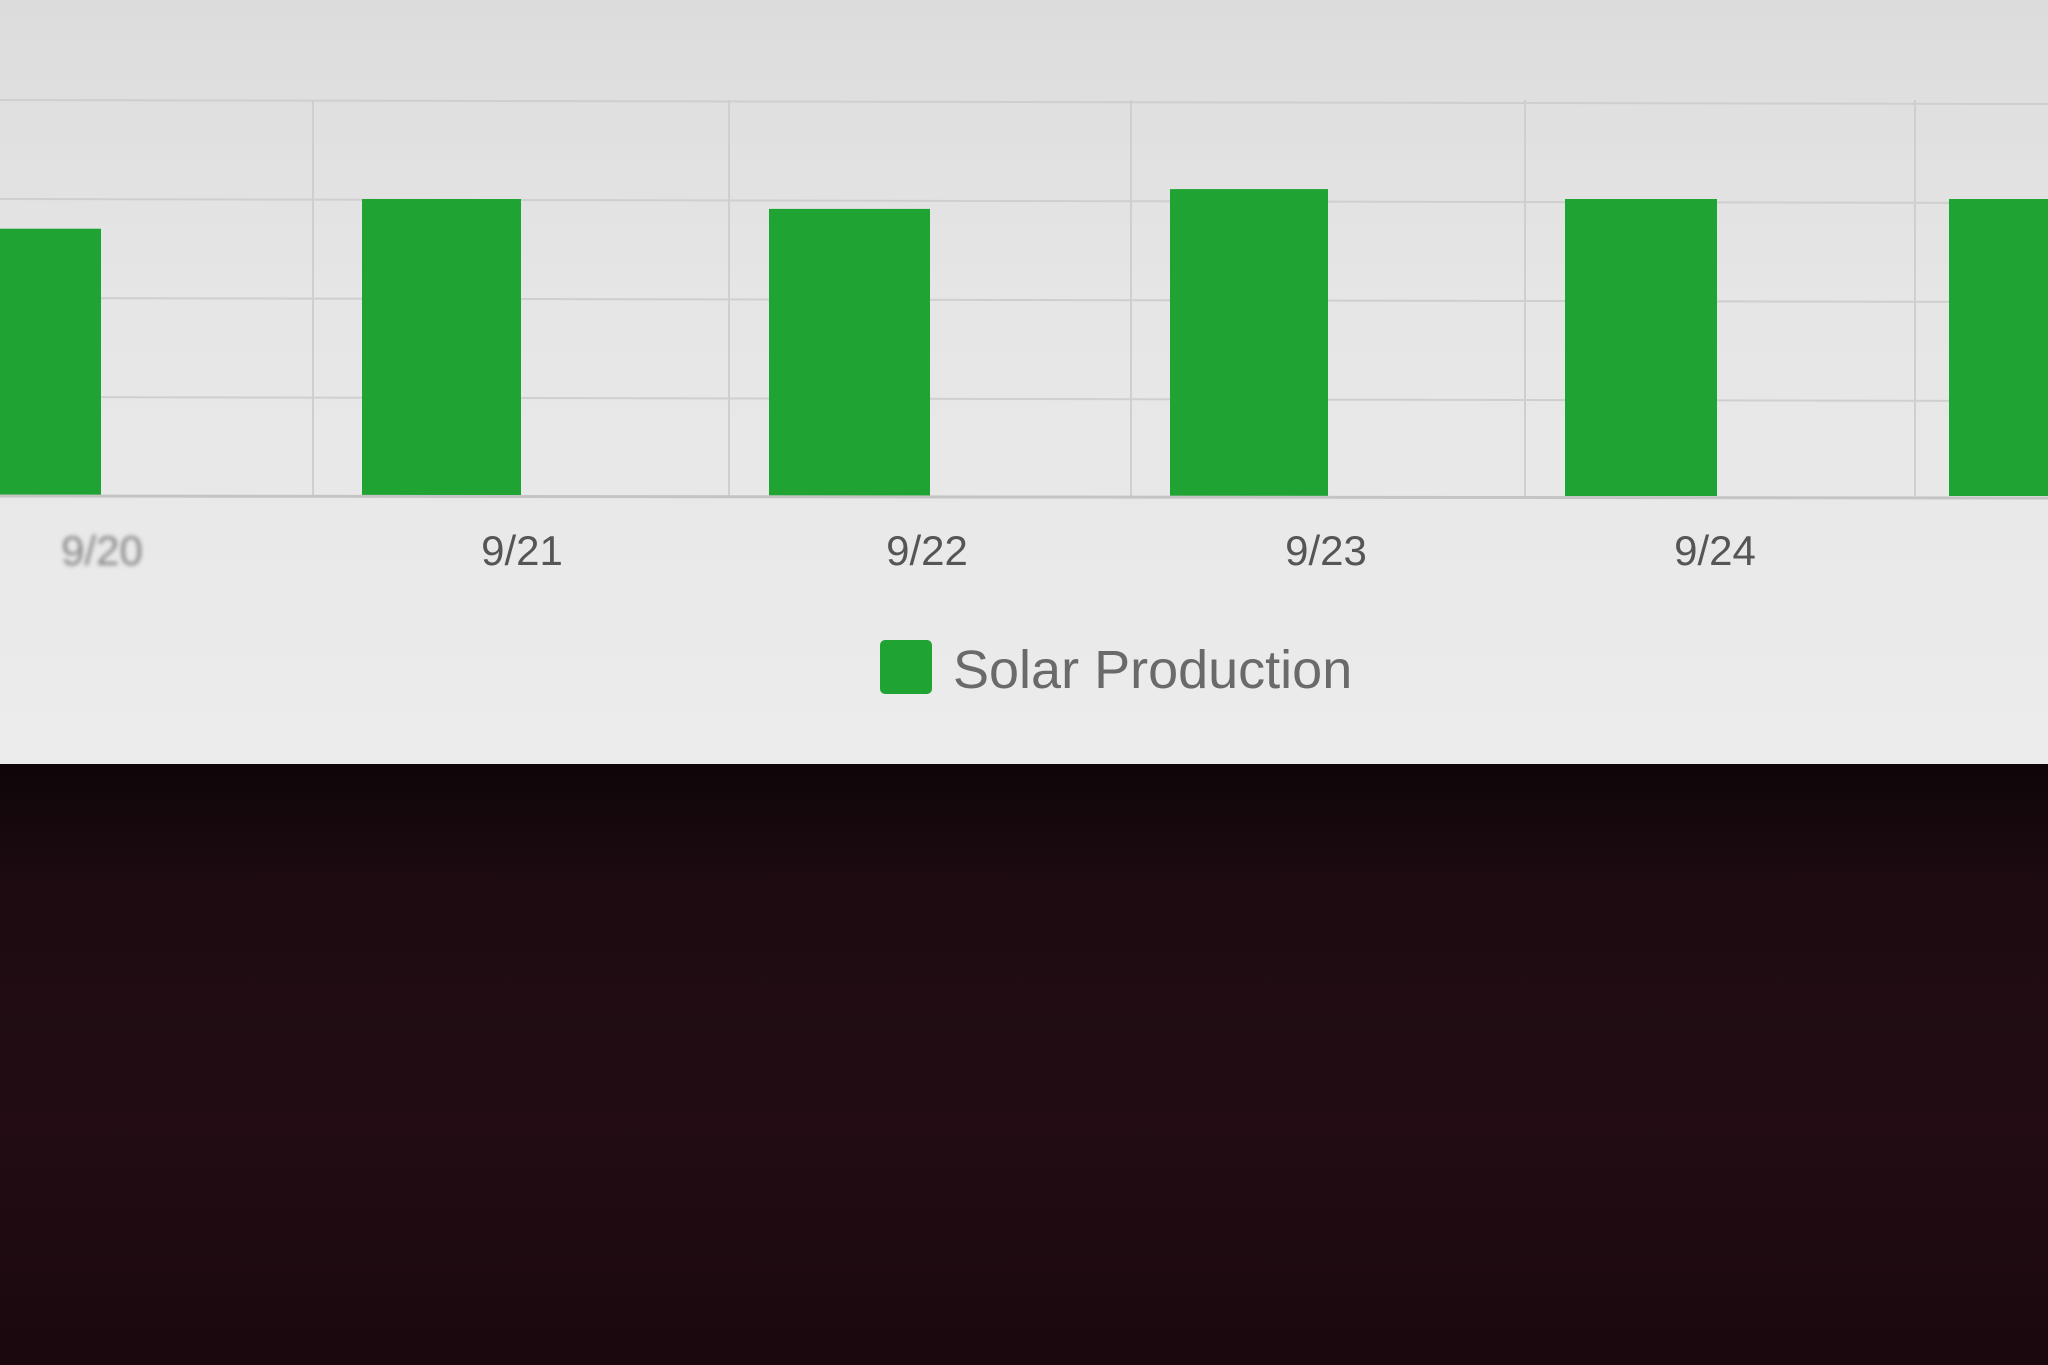 Image resolution: width=2048 pixels, height=1365 pixels. Describe the element at coordinates (102, 550) in the screenshot. I see `x-tick-label: 9/20` at that location.